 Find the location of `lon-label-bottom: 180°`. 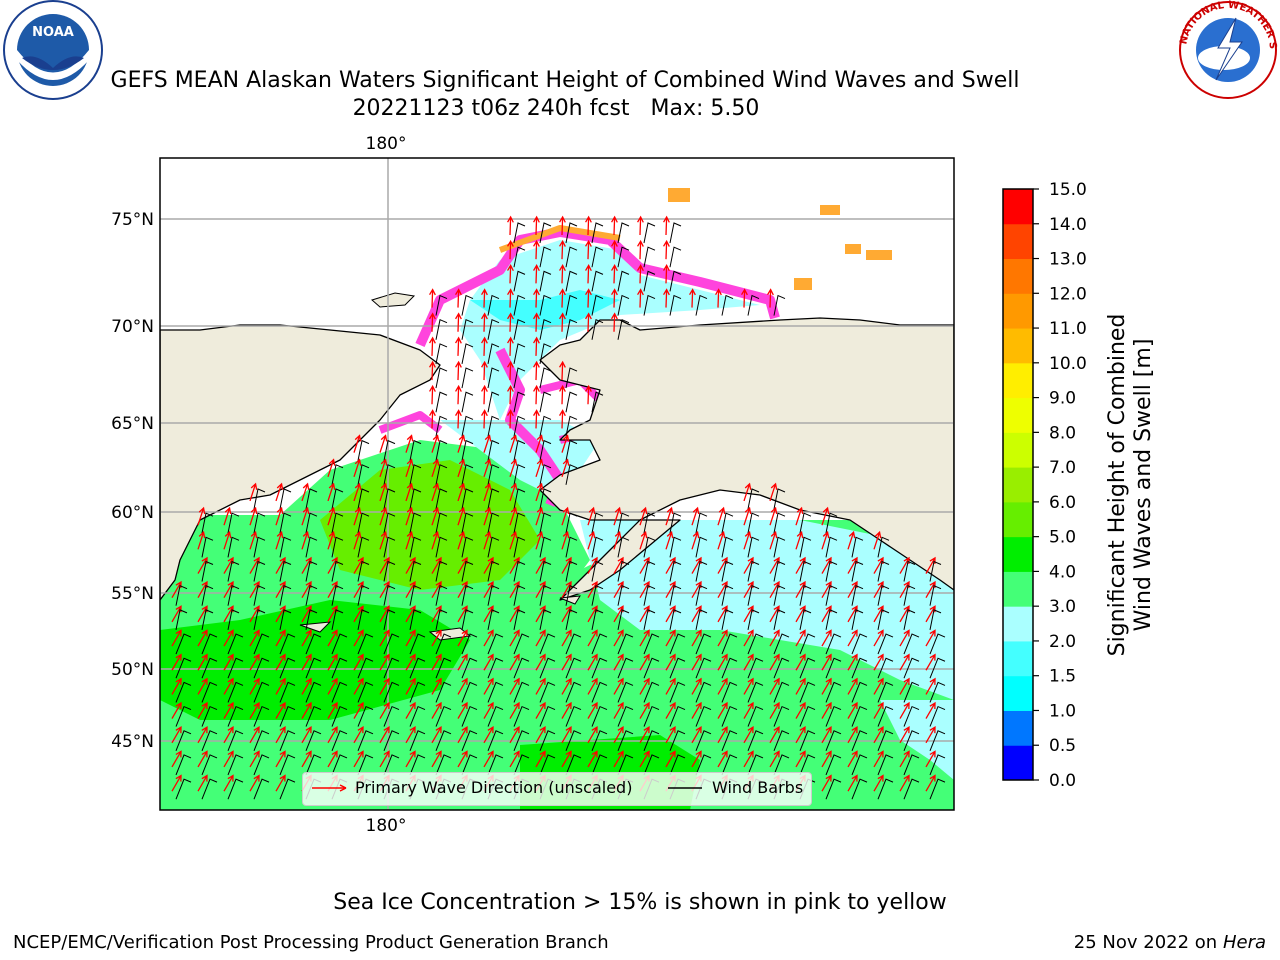

lon-label-bottom: 180° is located at coordinates (386, 826).